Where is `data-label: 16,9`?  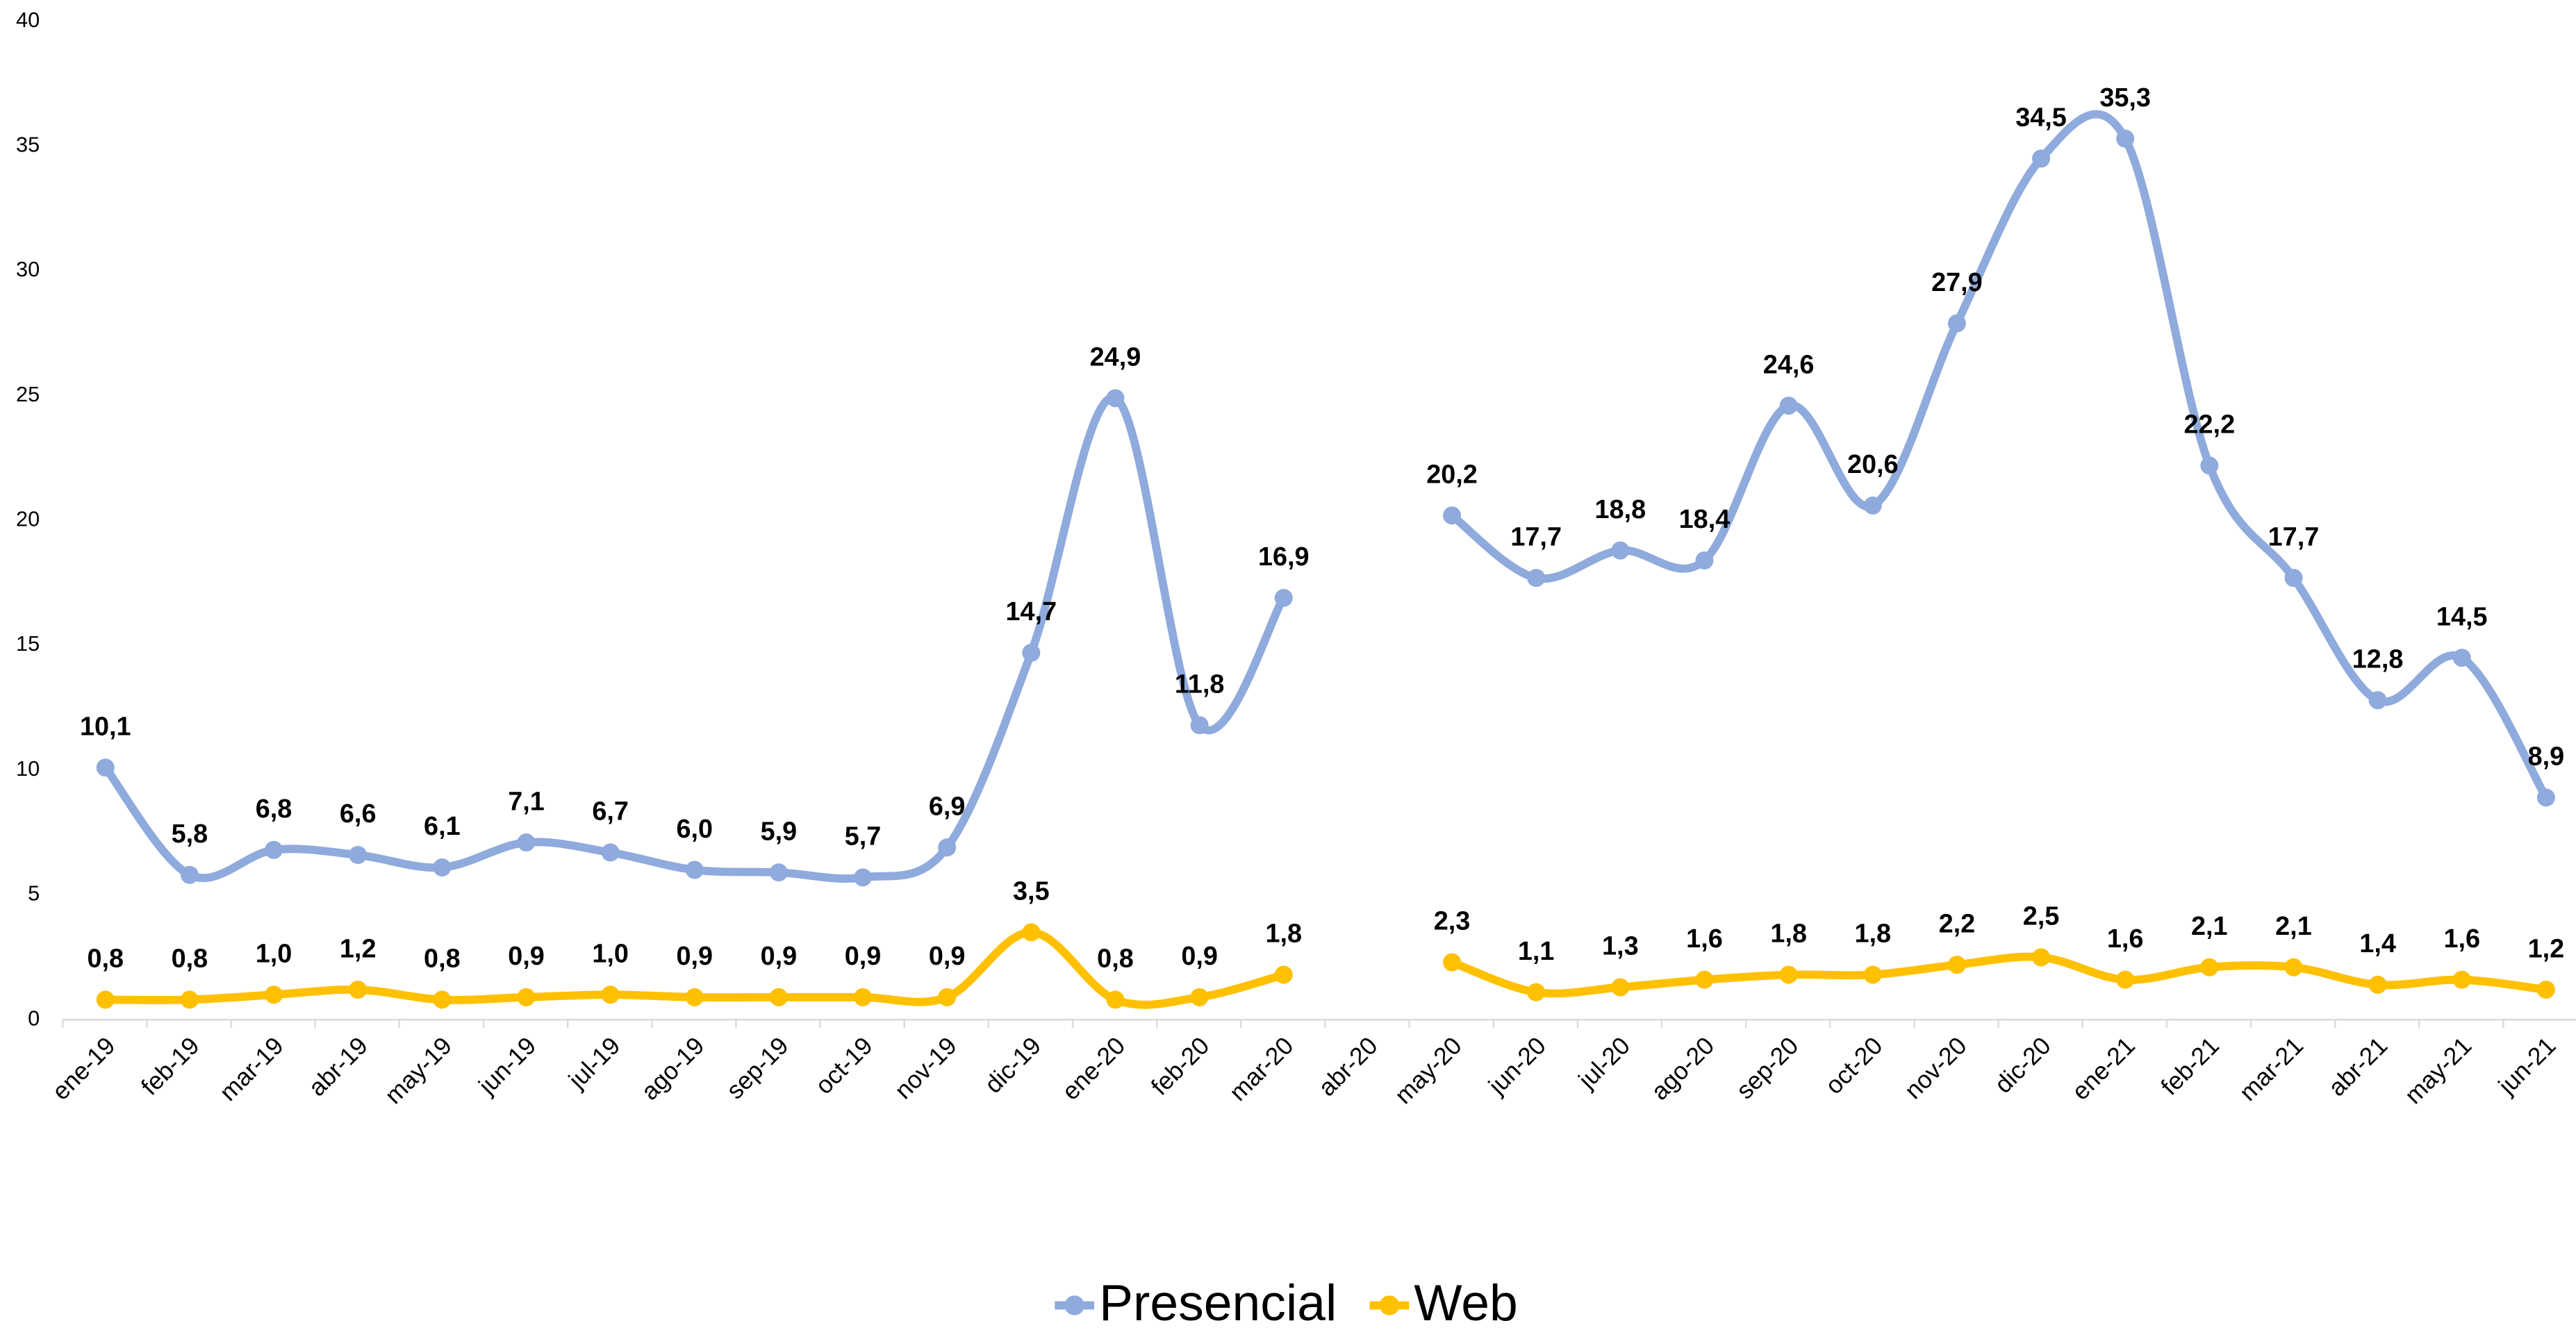
data-label: 16,9 is located at coordinates (1284, 557).